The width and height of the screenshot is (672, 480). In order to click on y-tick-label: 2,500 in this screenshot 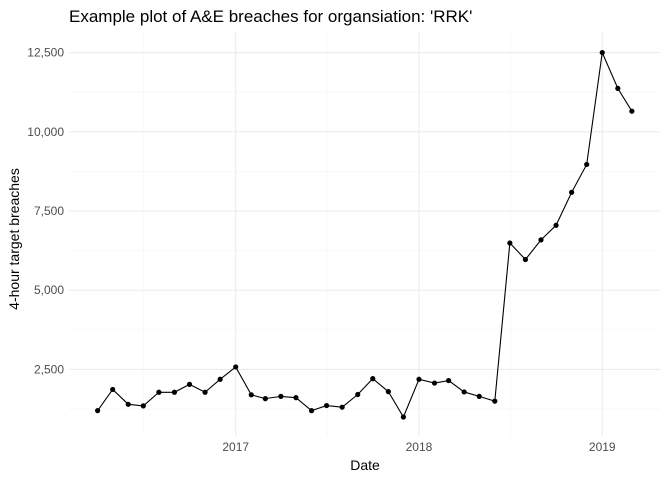, I will do `click(49, 369)`.